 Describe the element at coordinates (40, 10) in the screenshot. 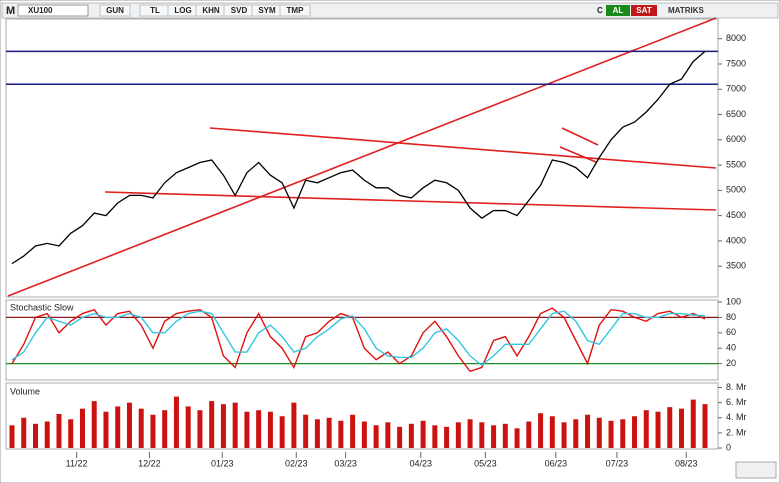

I see `symbol: XU100` at that location.